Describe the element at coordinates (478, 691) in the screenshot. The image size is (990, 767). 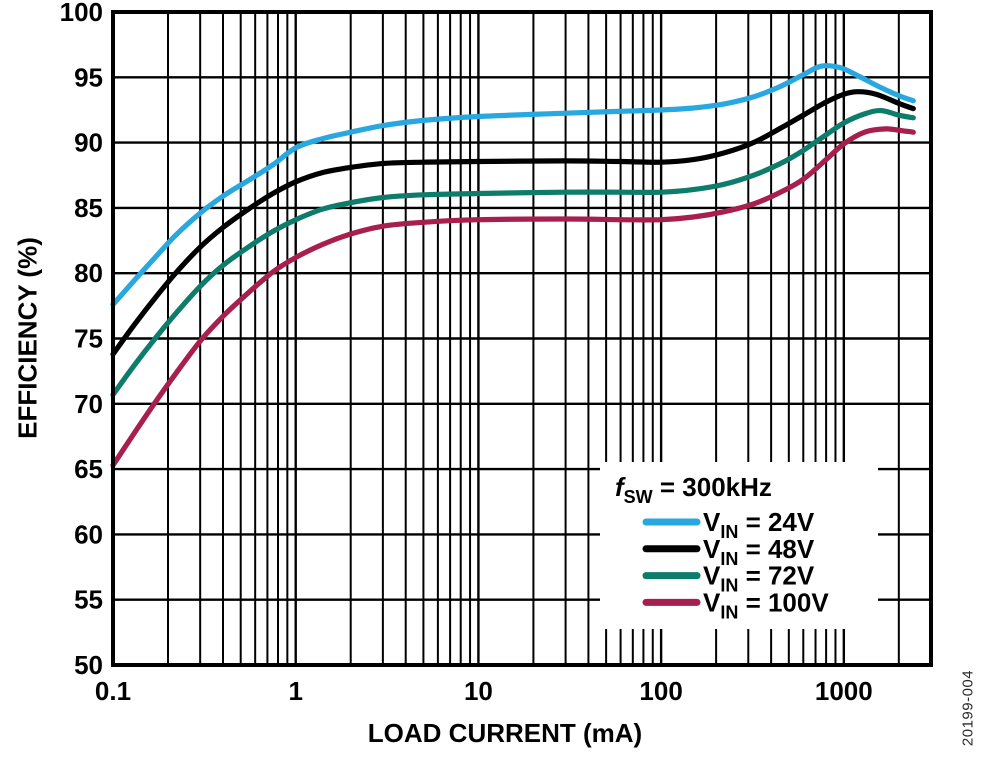
I see `x-tick-label: 10` at that location.